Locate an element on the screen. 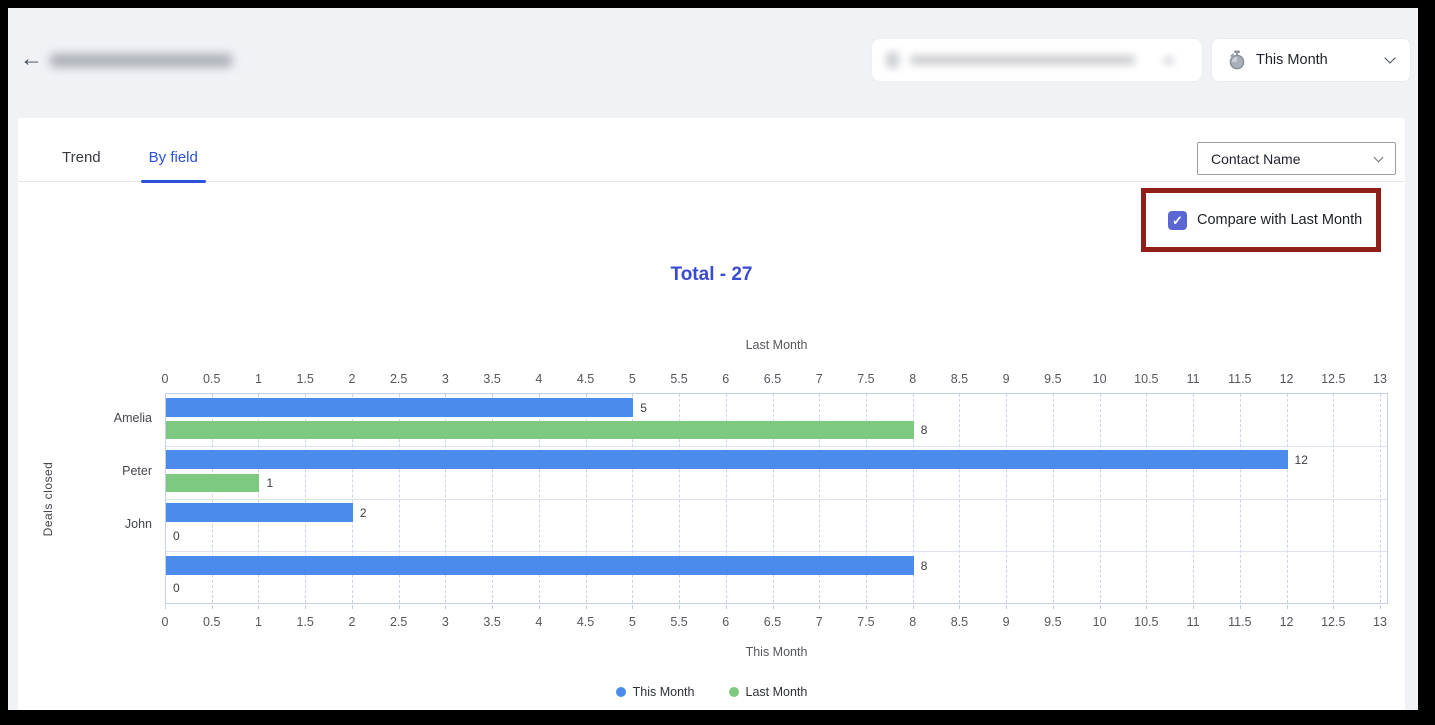  x-tick-label-top: 10.5 is located at coordinates (1146, 379).